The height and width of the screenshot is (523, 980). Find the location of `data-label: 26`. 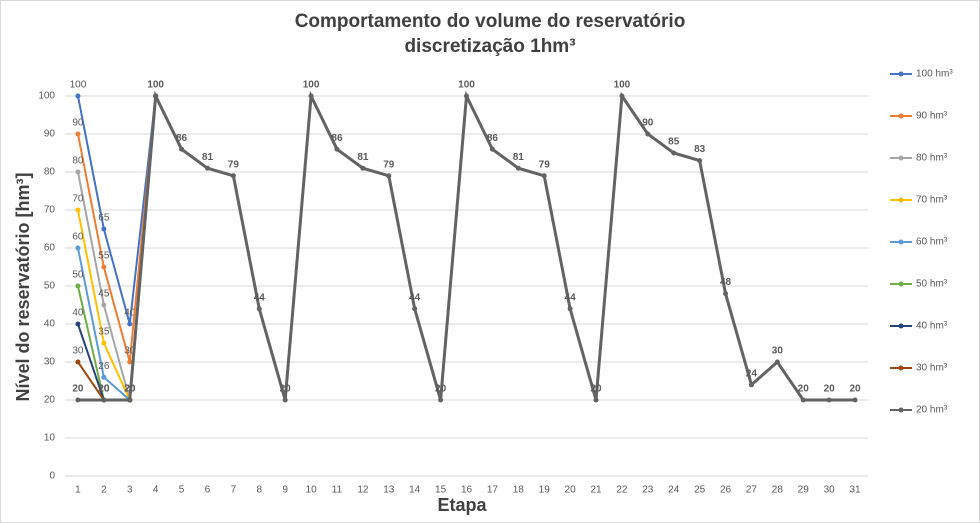

data-label: 26 is located at coordinates (104, 366).